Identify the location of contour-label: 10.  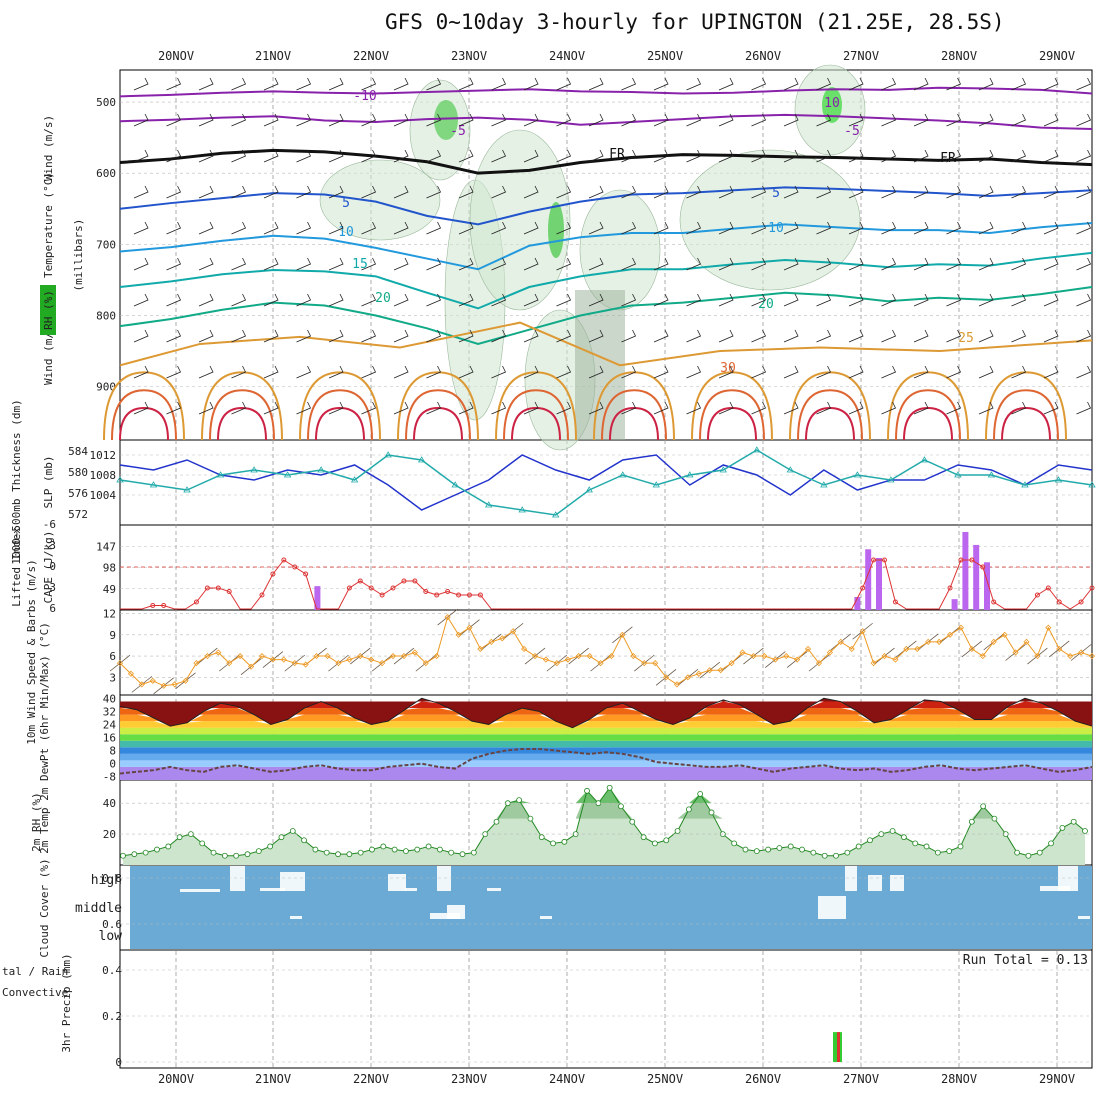
(776, 228).